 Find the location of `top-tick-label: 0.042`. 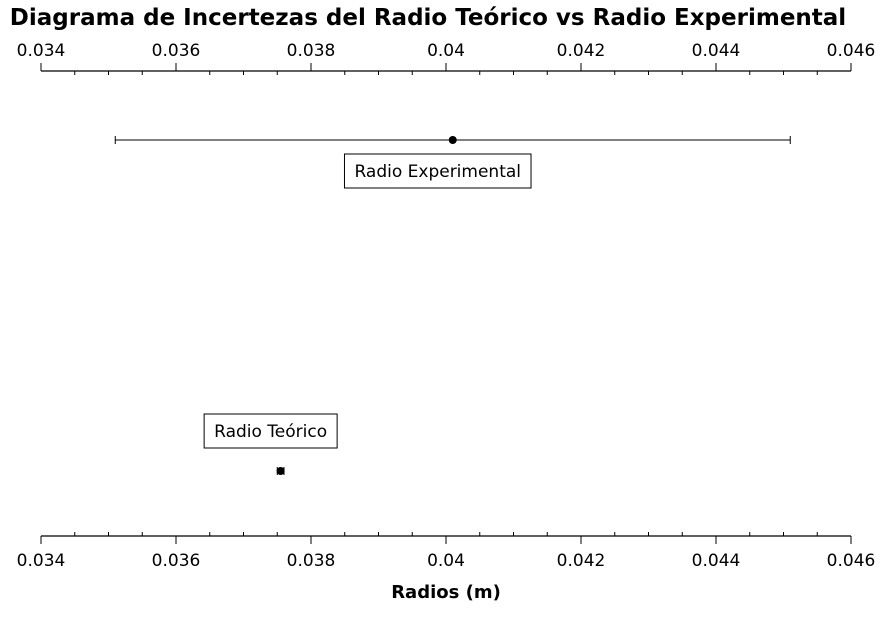

top-tick-label: 0.042 is located at coordinates (581, 51).